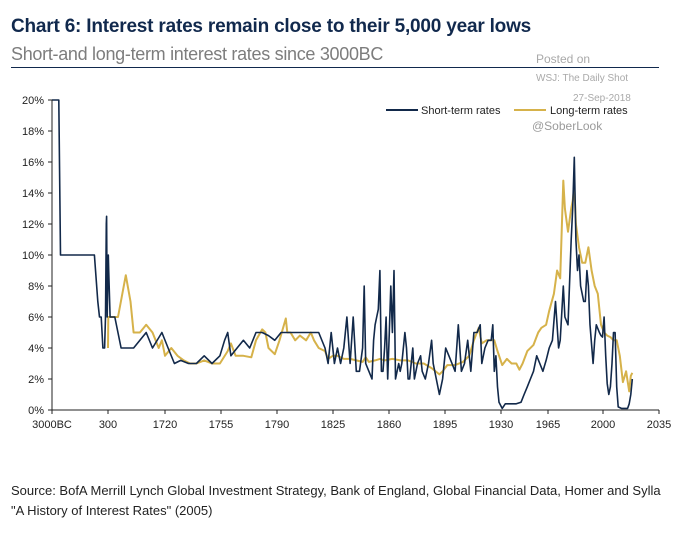  Describe the element at coordinates (33, 132) in the screenshot. I see `y-tick-label: 18%` at that location.